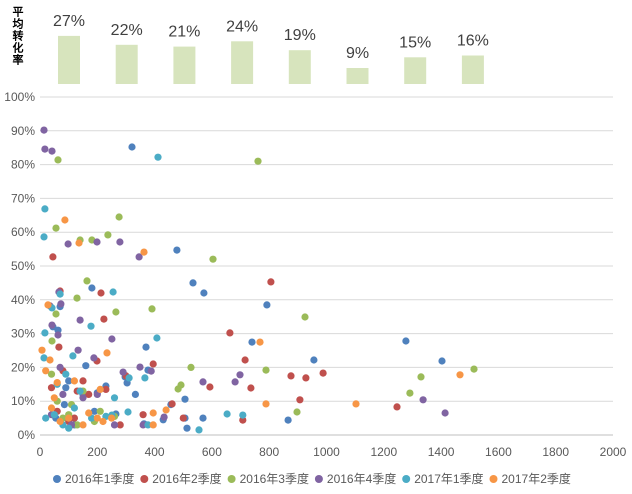 Image resolution: width=632 pixels, height=494 pixels. What do you see at coordinates (326, 452) in the screenshot?
I see `x-tick-label: 1000` at bounding box center [326, 452].